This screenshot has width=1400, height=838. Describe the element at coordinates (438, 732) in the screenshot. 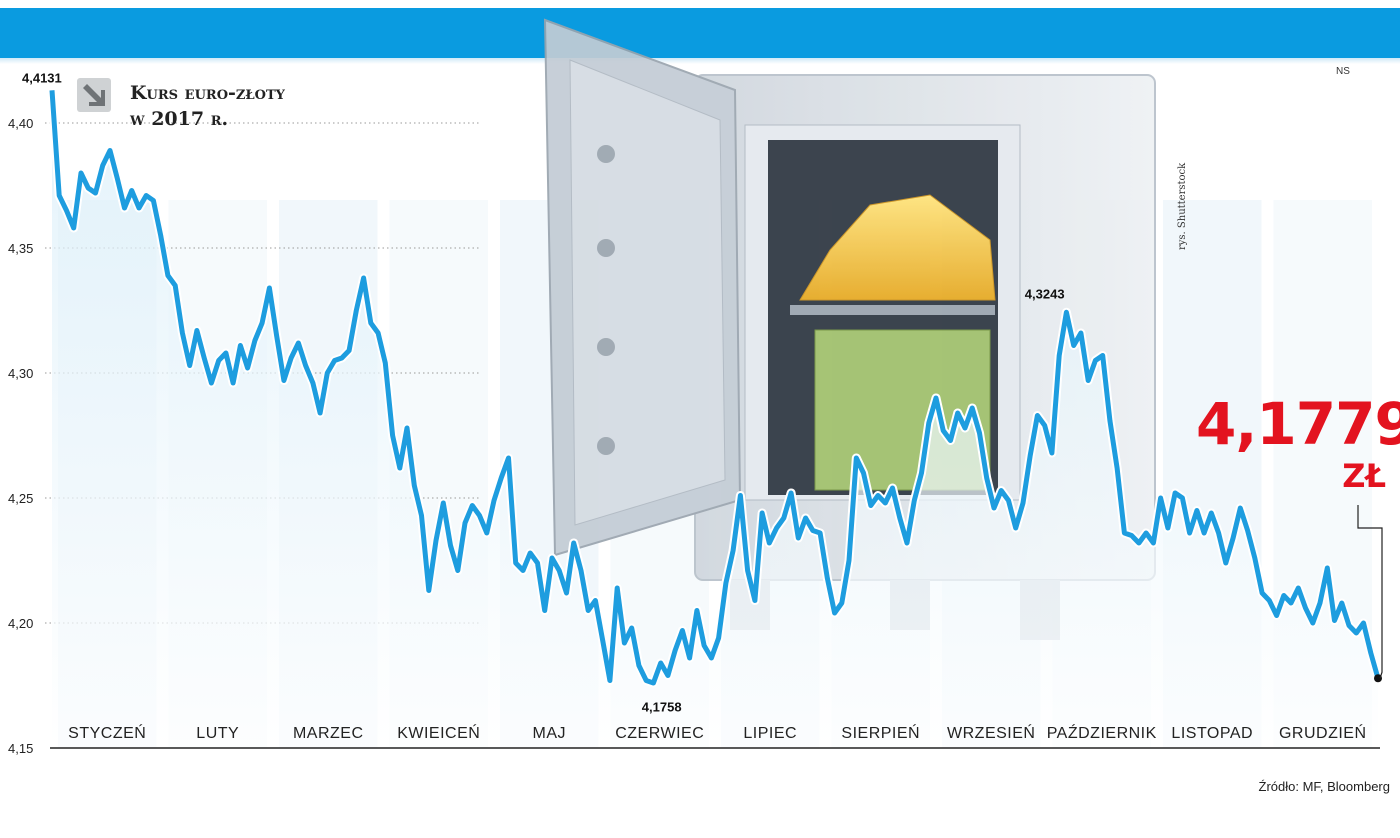

I see `month-label: KWIEICEŃ` at that location.